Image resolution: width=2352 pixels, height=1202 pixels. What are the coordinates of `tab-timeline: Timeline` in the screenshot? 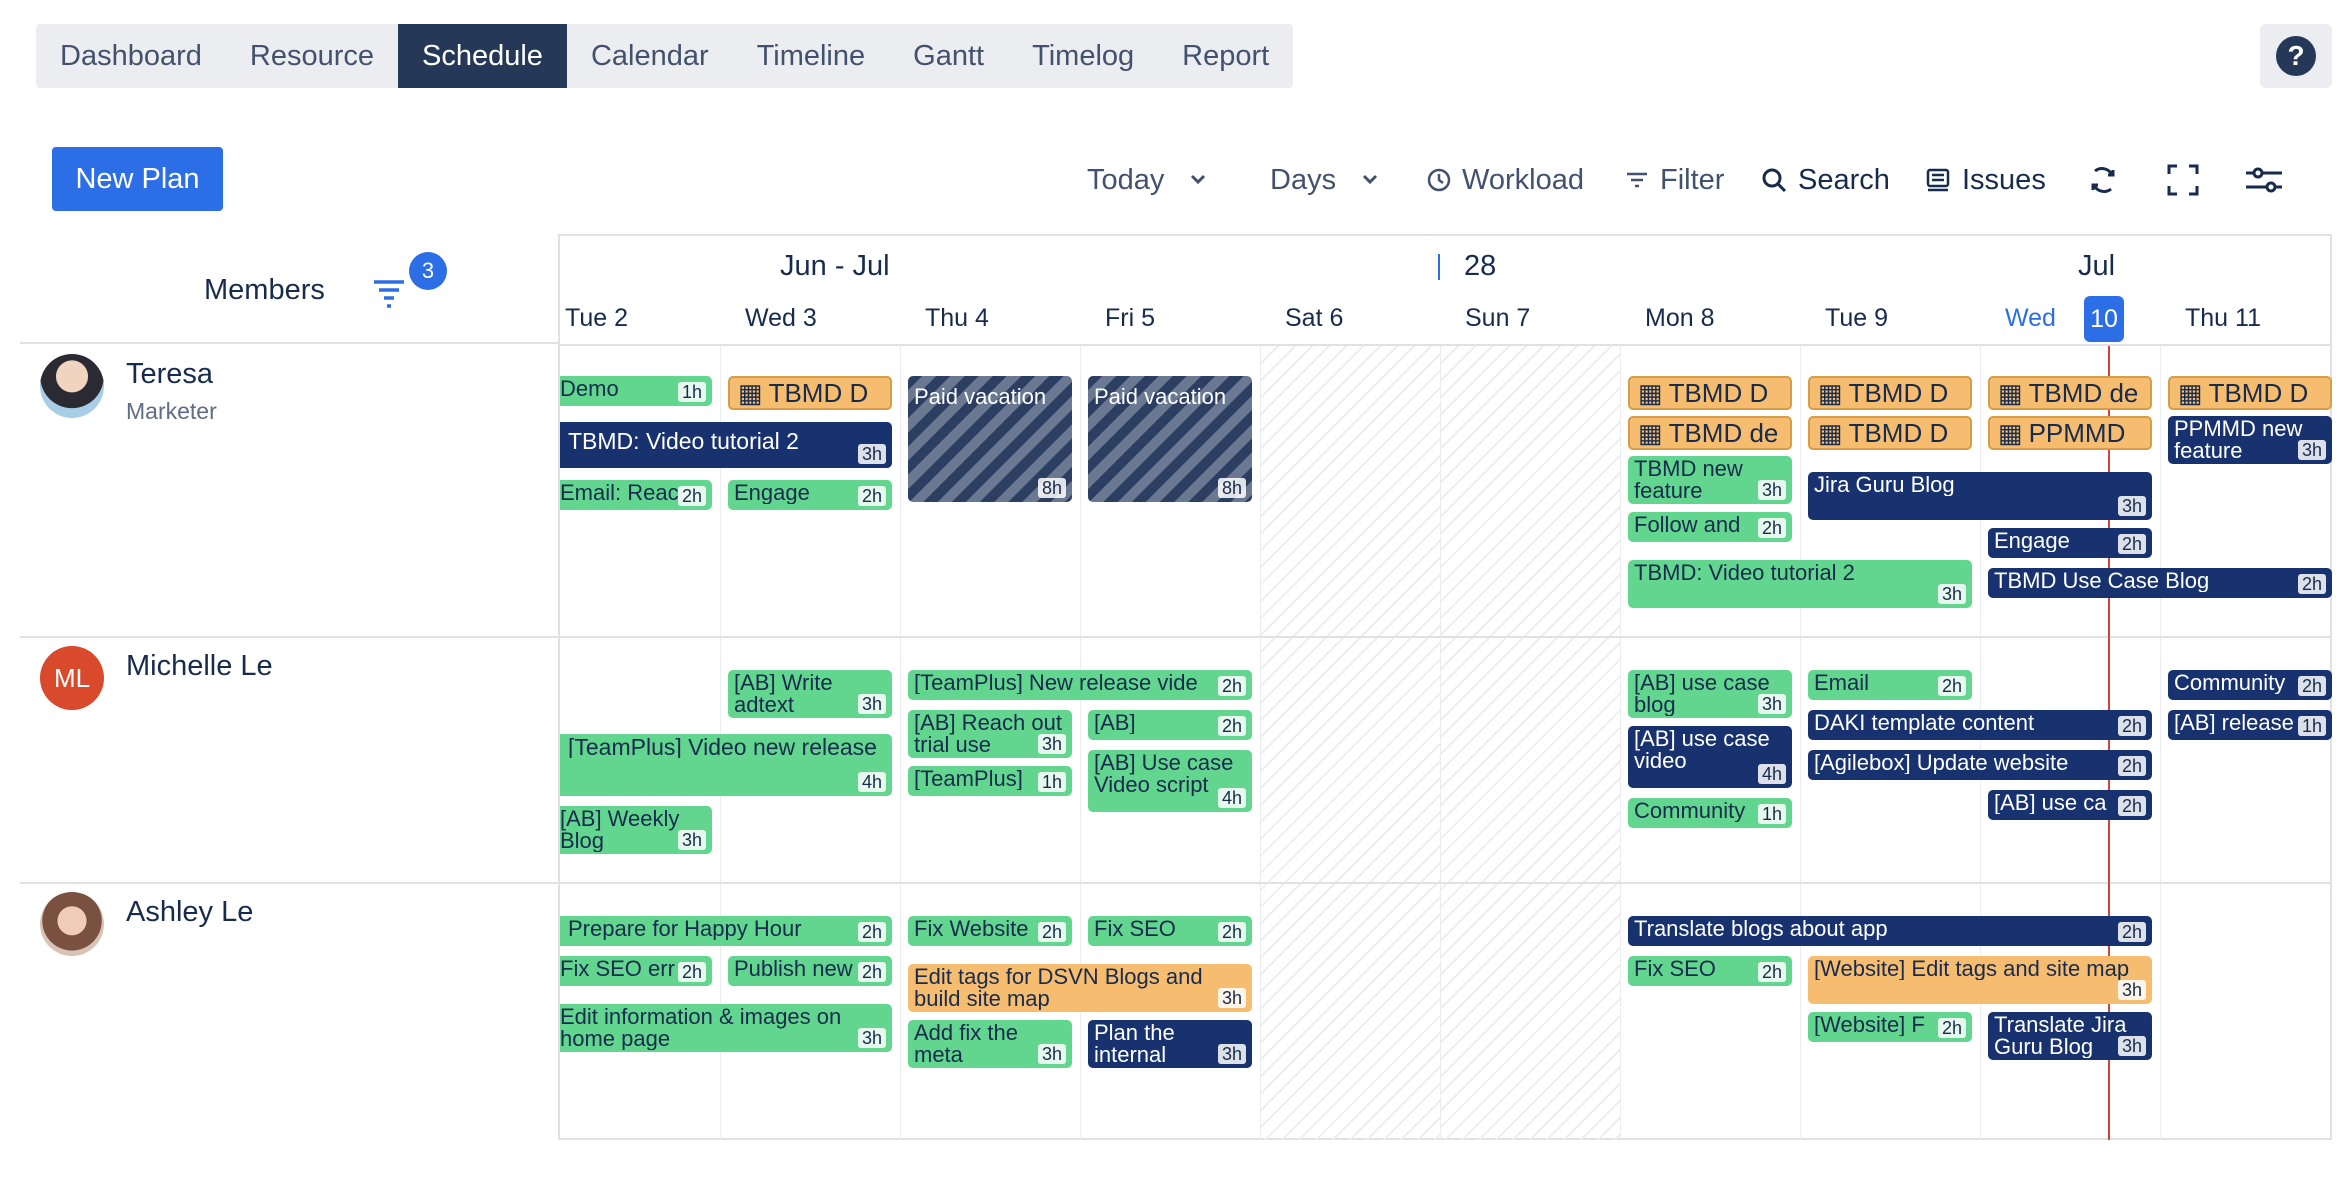 It's located at (811, 56).